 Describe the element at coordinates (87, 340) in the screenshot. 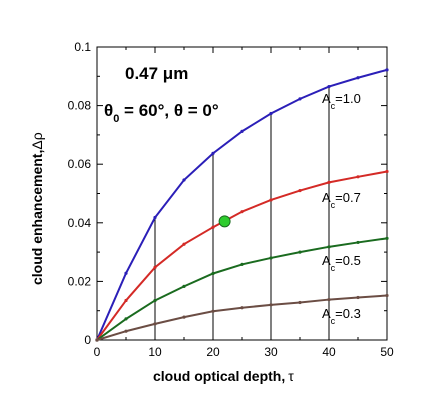

I see `y-tick-label: 0` at that location.